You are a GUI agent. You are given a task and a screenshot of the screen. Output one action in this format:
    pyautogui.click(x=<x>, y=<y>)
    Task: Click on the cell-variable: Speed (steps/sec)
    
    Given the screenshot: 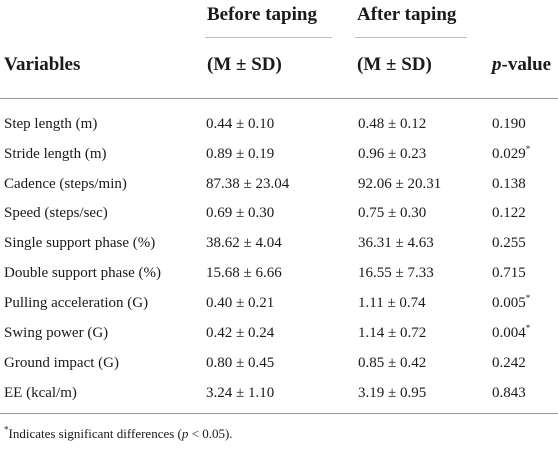 What is the action you would take?
    pyautogui.click(x=56, y=213)
    